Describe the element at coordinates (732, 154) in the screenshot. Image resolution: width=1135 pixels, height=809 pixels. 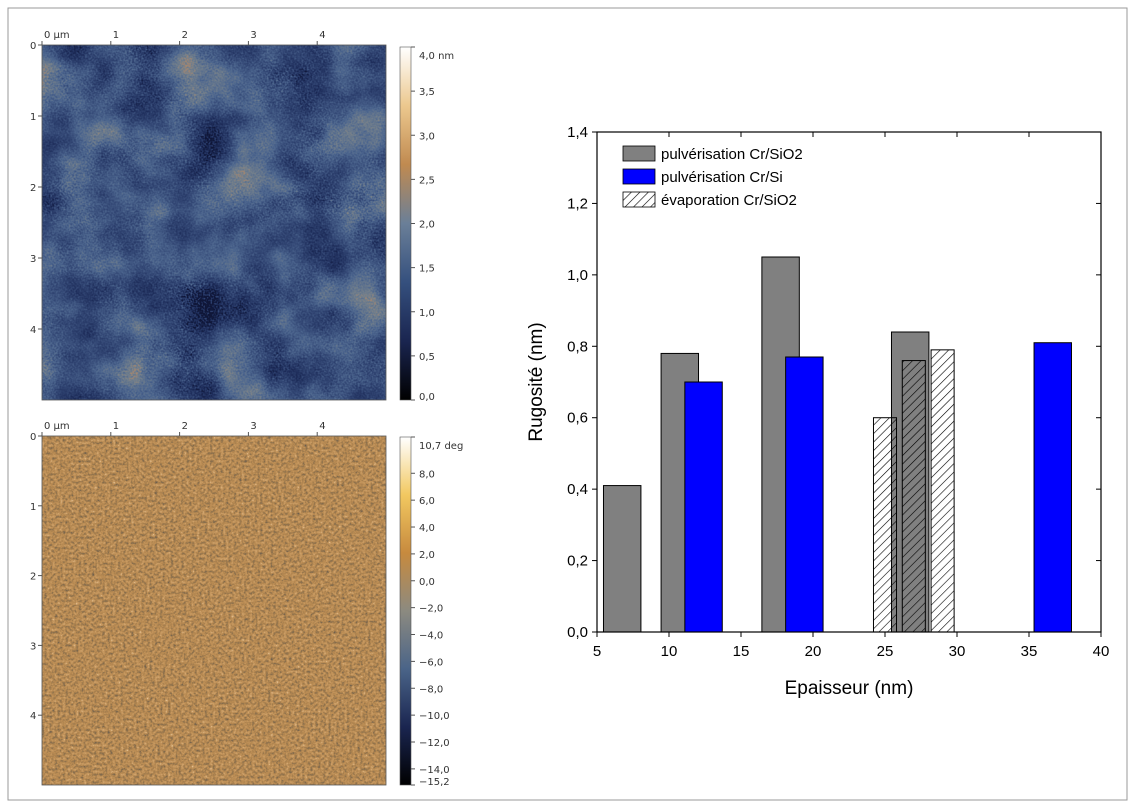
I see `legend-label: pulvérisation Cr/SiO2` at that location.